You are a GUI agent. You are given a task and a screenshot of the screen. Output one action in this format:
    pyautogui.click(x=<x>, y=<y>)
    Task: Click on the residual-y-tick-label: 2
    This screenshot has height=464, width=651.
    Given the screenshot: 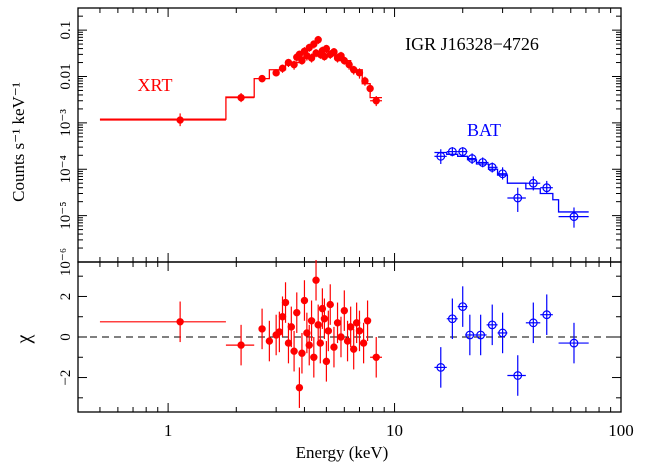 What is the action you would take?
    pyautogui.click(x=66, y=297)
    